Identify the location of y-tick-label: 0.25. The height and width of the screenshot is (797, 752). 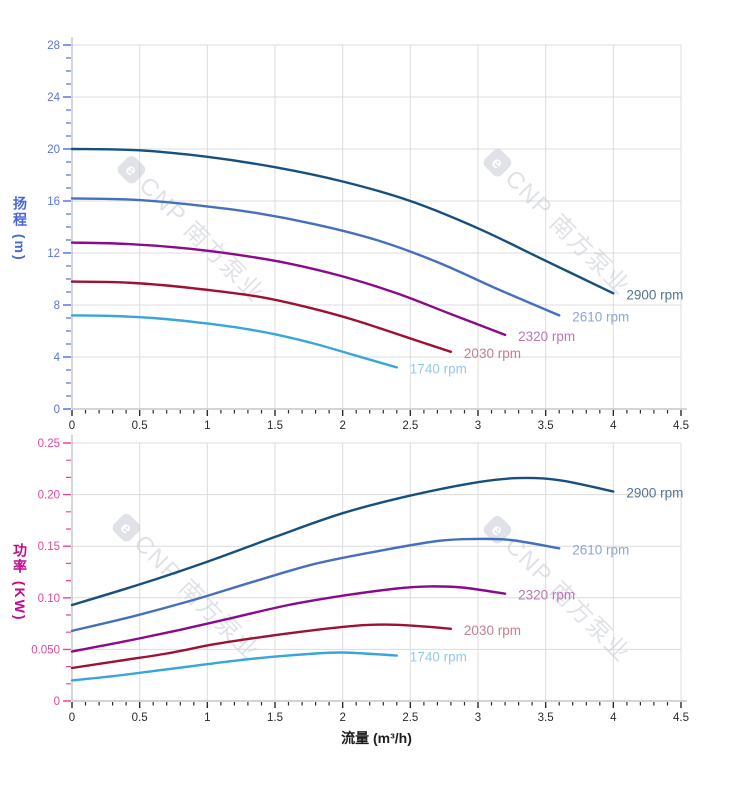
(49, 444).